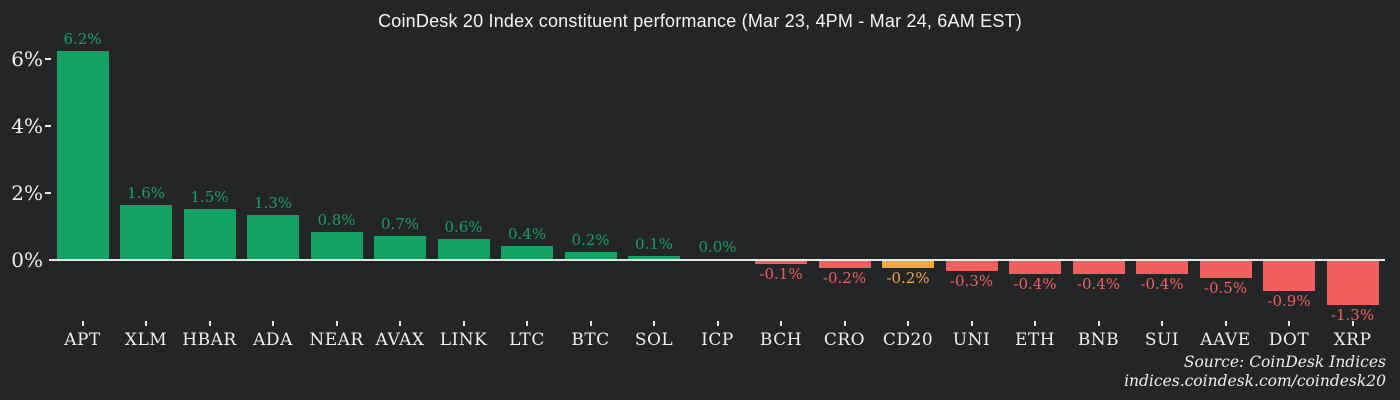  I want to click on bar-xlm, so click(146, 232).